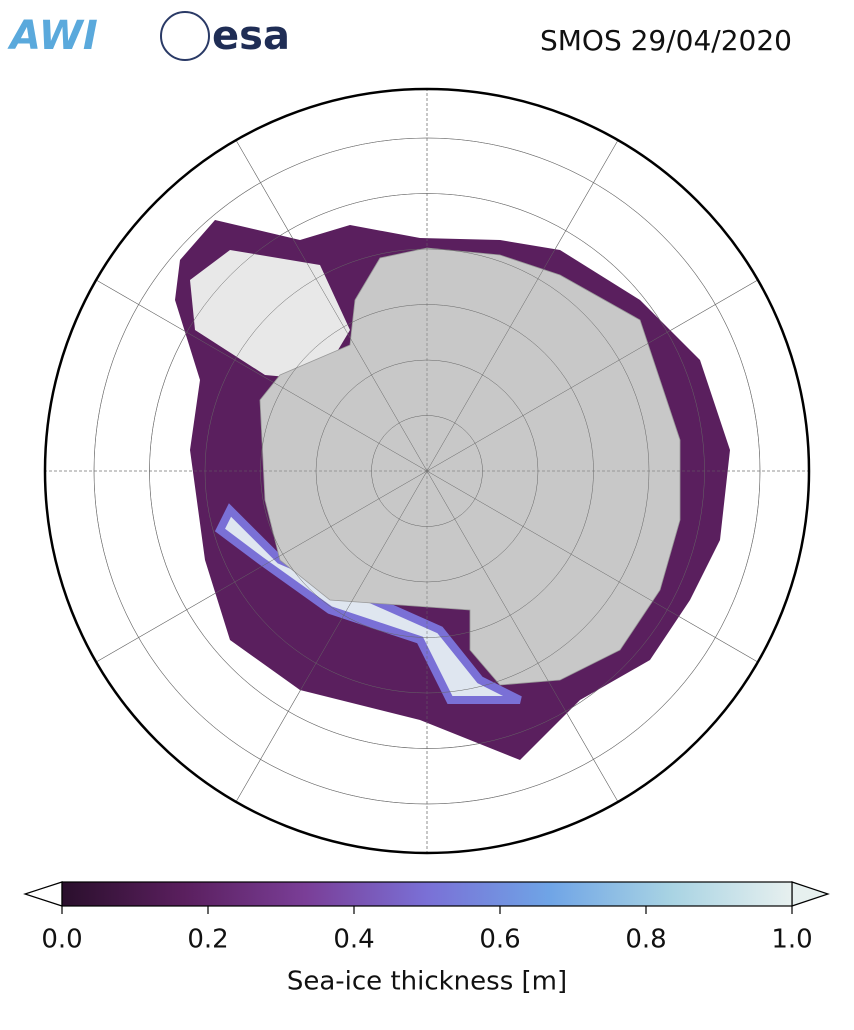 This screenshot has width=854, height=1030. I want to click on colorbar-extend-high, so click(810, 894).